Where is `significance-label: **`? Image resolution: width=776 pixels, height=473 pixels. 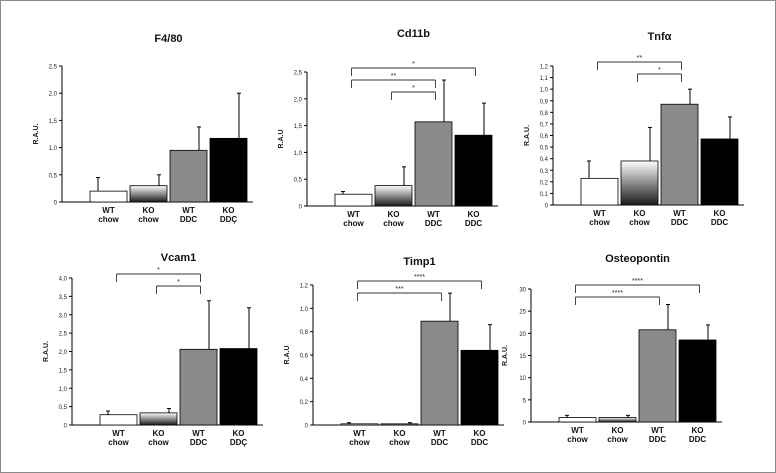 significance-label: ** is located at coordinates (640, 58).